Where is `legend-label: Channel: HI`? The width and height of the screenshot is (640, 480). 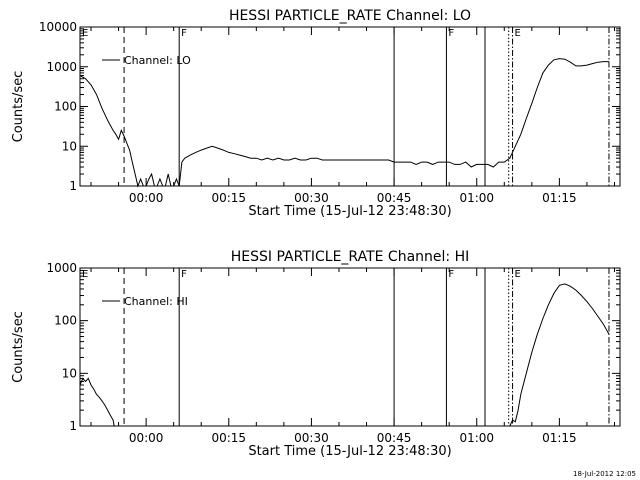 legend-label: Channel: HI is located at coordinates (156, 301).